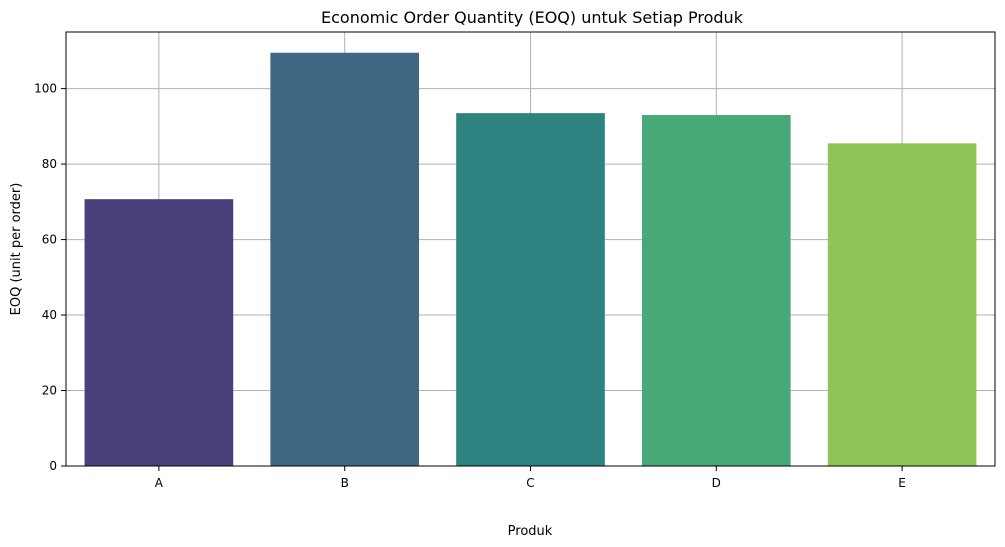 The image size is (1005, 547). I want to click on y-tick-label: 80, so click(49, 164).